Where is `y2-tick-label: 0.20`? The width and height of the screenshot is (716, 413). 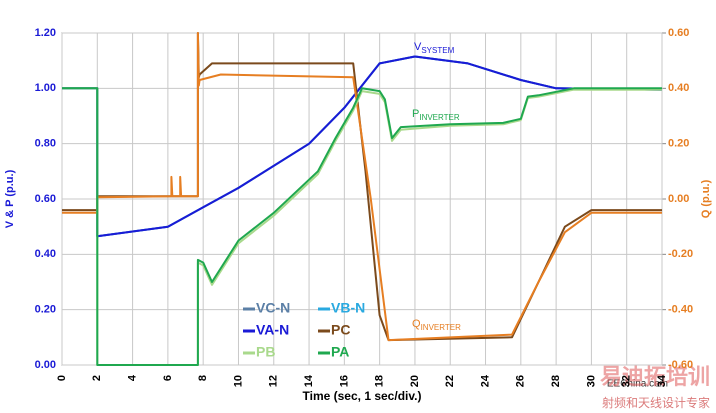 y2-tick-label: 0.20 is located at coordinates (678, 144).